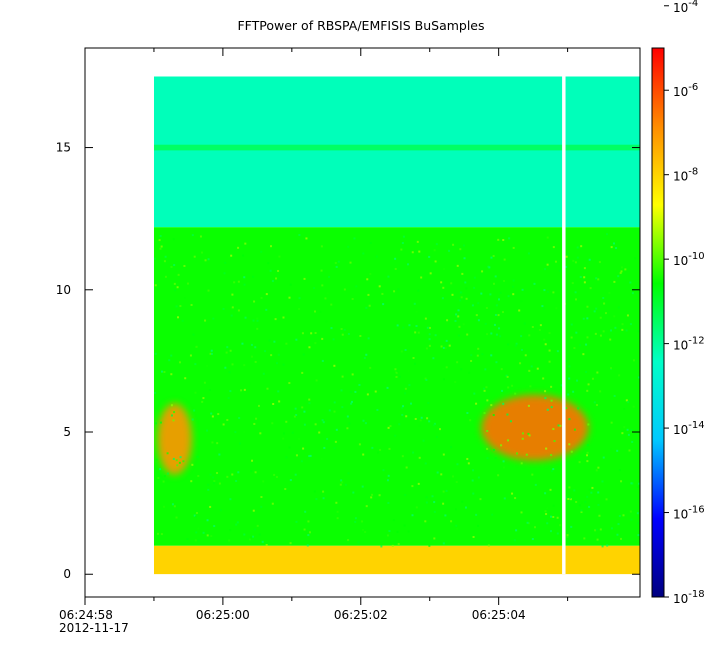 The width and height of the screenshot is (724, 656). Describe the element at coordinates (360, 25) in the screenshot. I see `chart-title: FFTPower of RBSPA/EMFISIS BuSamples` at that location.